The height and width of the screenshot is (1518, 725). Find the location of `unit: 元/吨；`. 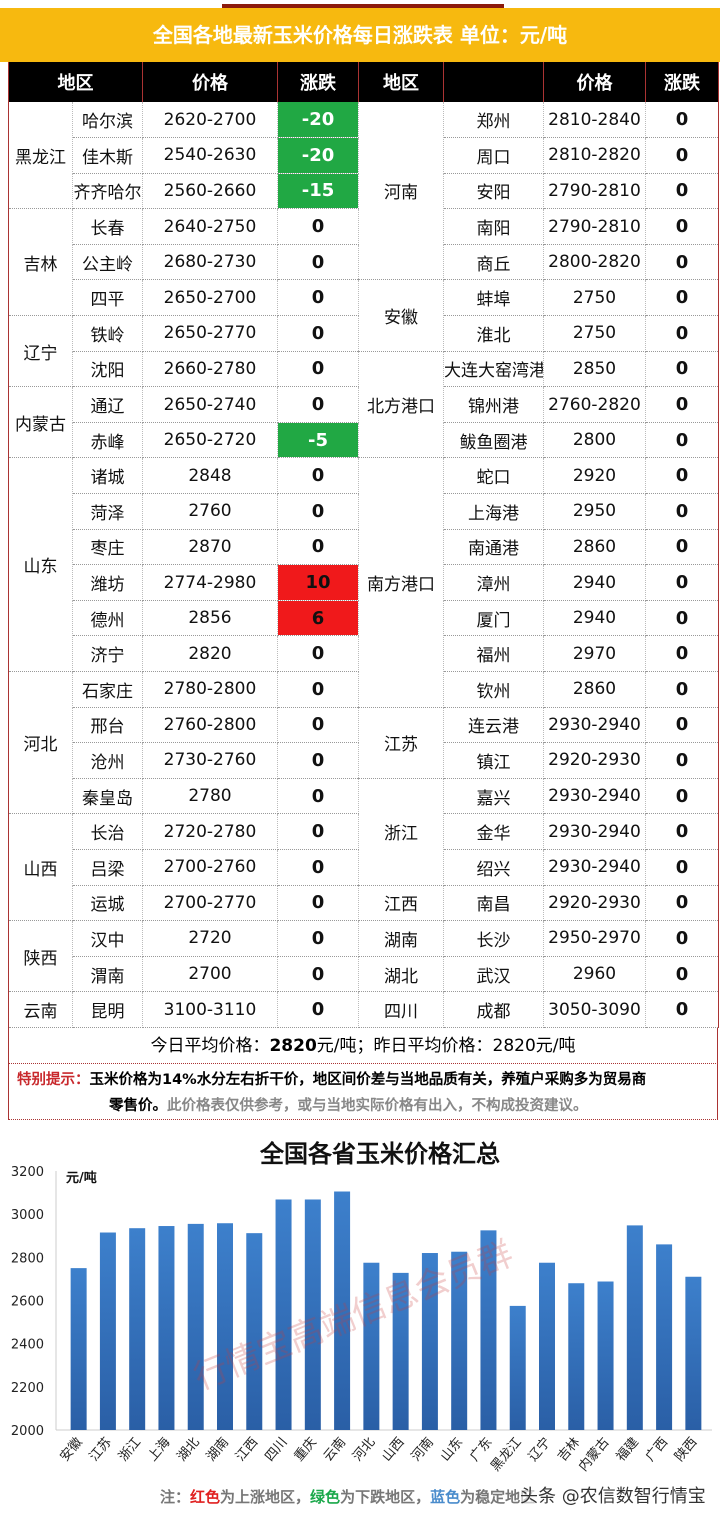

unit: 元/吨； is located at coordinates (345, 1046).